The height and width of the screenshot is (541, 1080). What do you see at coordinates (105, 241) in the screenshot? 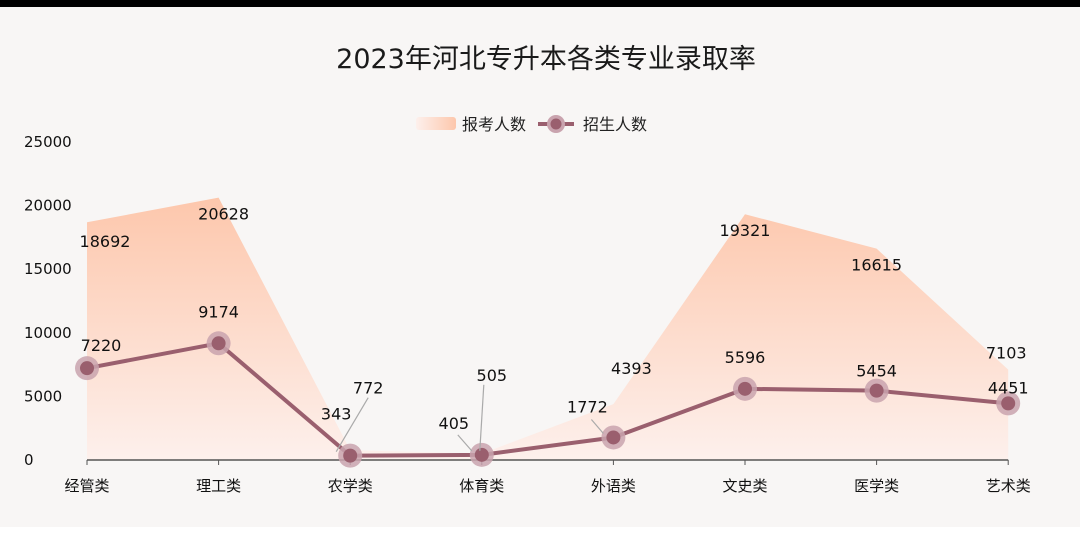
I see `data-label-reported: 18692` at bounding box center [105, 241].